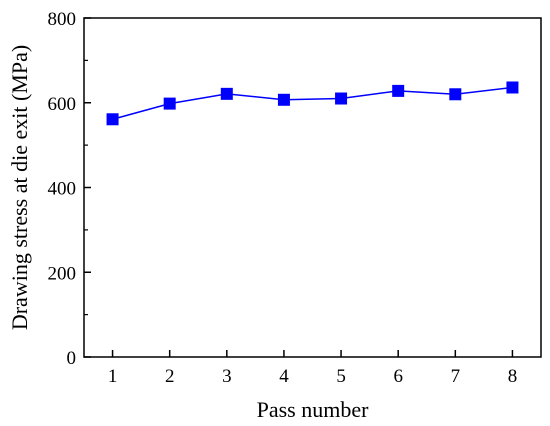  Describe the element at coordinates (62, 189) in the screenshot. I see `y-tick-label: 400` at that location.